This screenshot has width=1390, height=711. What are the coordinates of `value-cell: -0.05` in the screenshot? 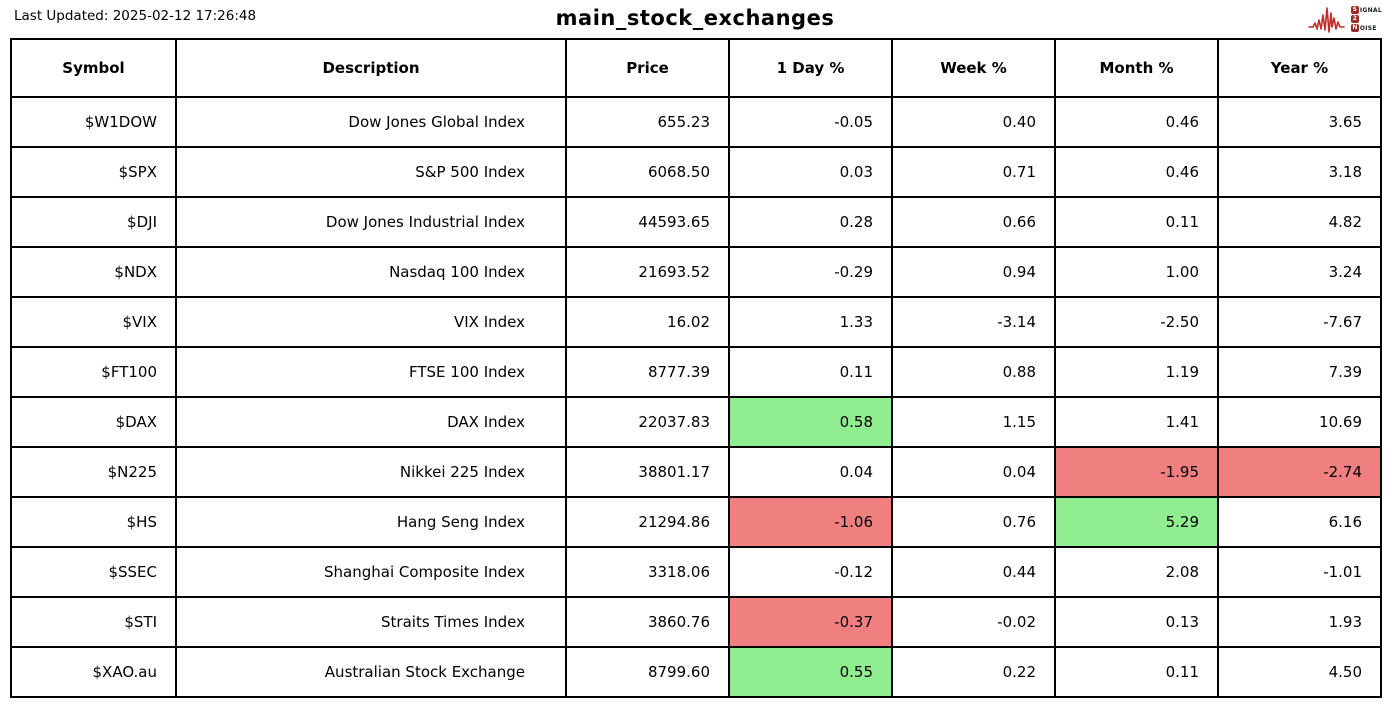 It's located at (810, 122).